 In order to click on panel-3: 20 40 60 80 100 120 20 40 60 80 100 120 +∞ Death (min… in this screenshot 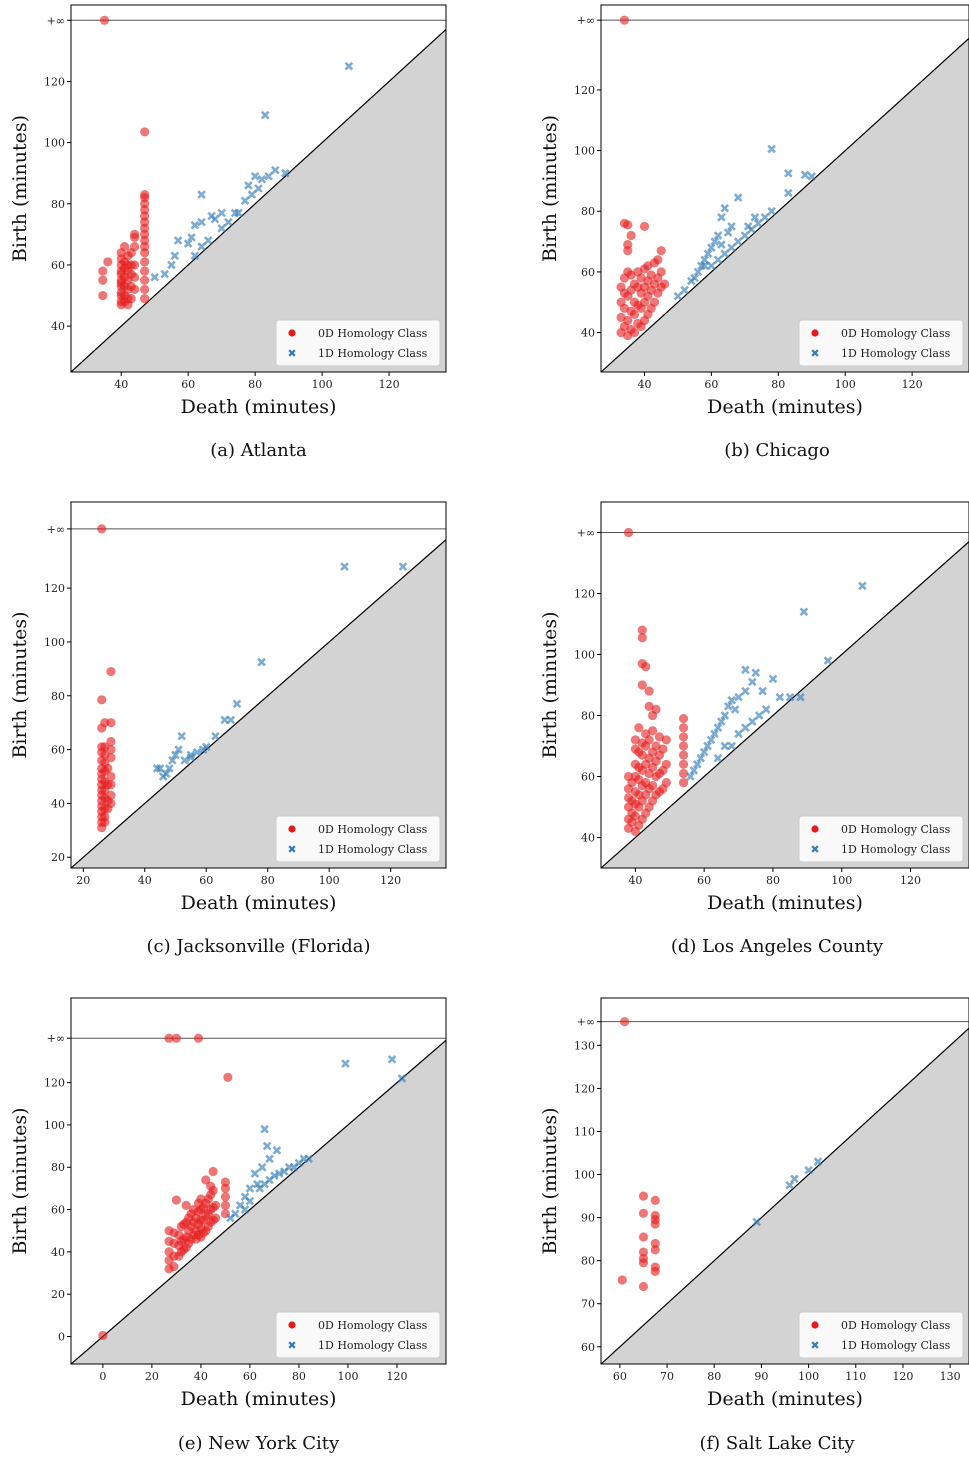, I will do `click(228, 729)`.